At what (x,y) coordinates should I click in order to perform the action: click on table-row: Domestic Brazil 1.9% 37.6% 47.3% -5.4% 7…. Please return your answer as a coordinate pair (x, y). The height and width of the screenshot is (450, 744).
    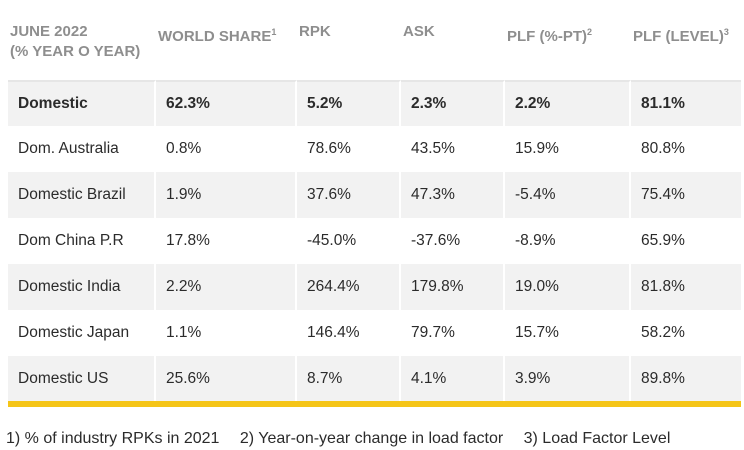
    Looking at the image, I should click on (374, 195).